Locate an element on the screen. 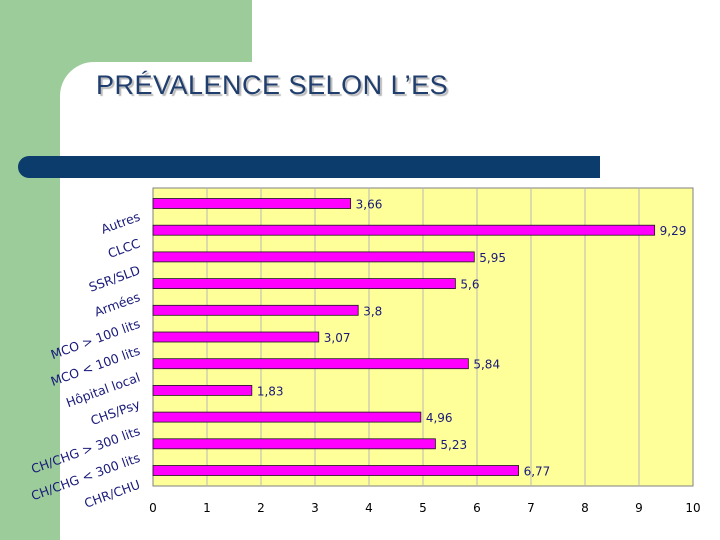  bar-value-label: 3,07 is located at coordinates (337, 338).